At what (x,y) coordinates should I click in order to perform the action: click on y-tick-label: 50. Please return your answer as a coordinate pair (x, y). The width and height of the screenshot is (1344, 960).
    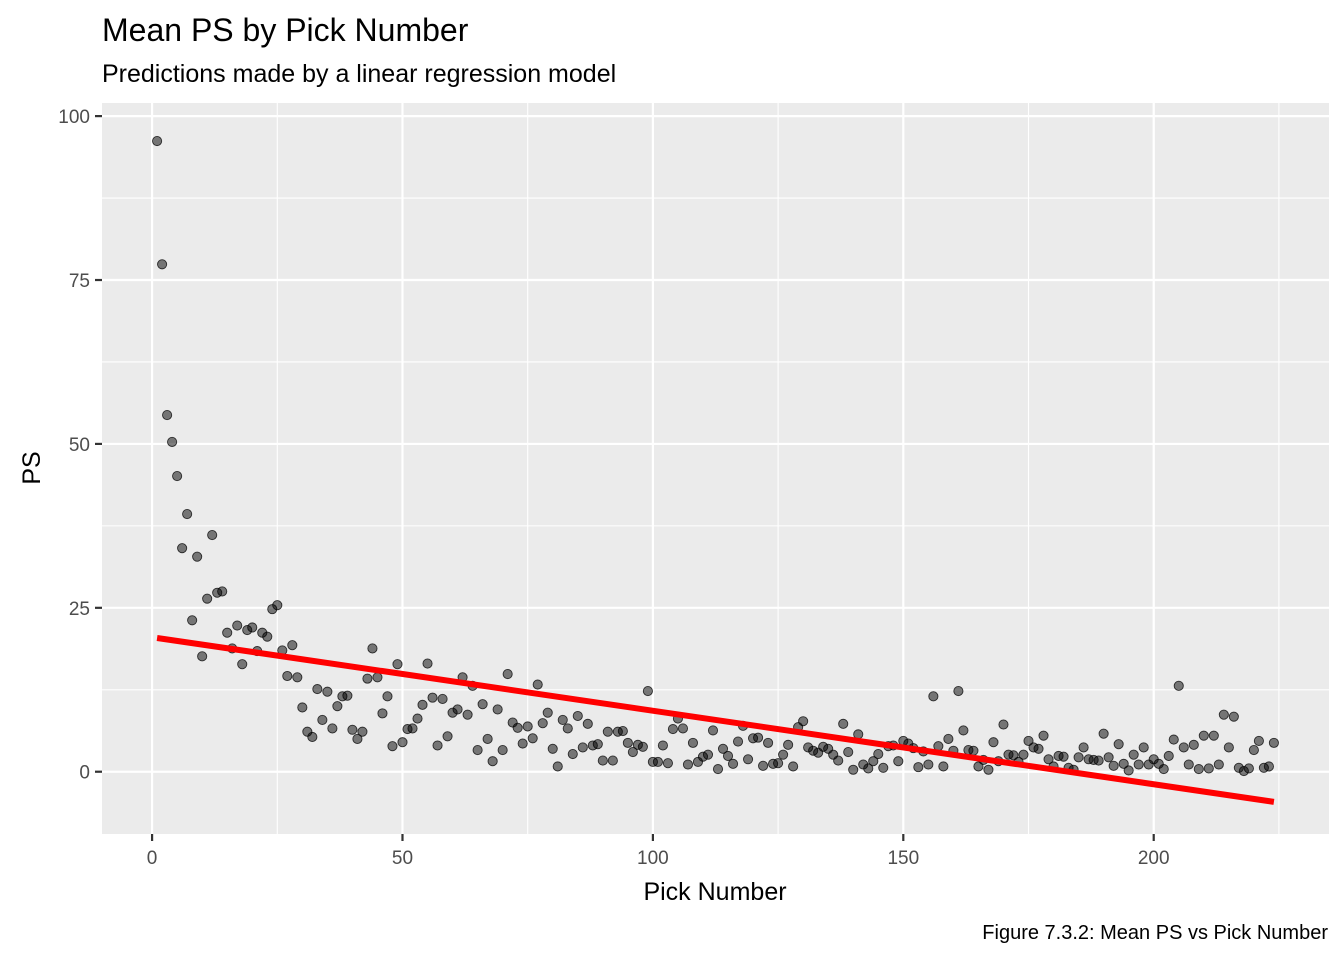
    Looking at the image, I should click on (79, 445).